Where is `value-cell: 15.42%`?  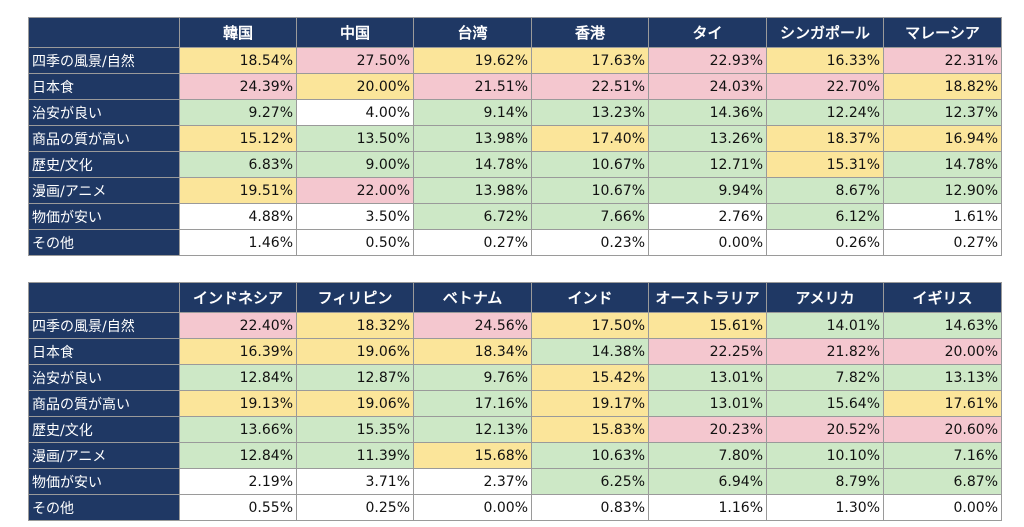 value-cell: 15.42% is located at coordinates (590, 377).